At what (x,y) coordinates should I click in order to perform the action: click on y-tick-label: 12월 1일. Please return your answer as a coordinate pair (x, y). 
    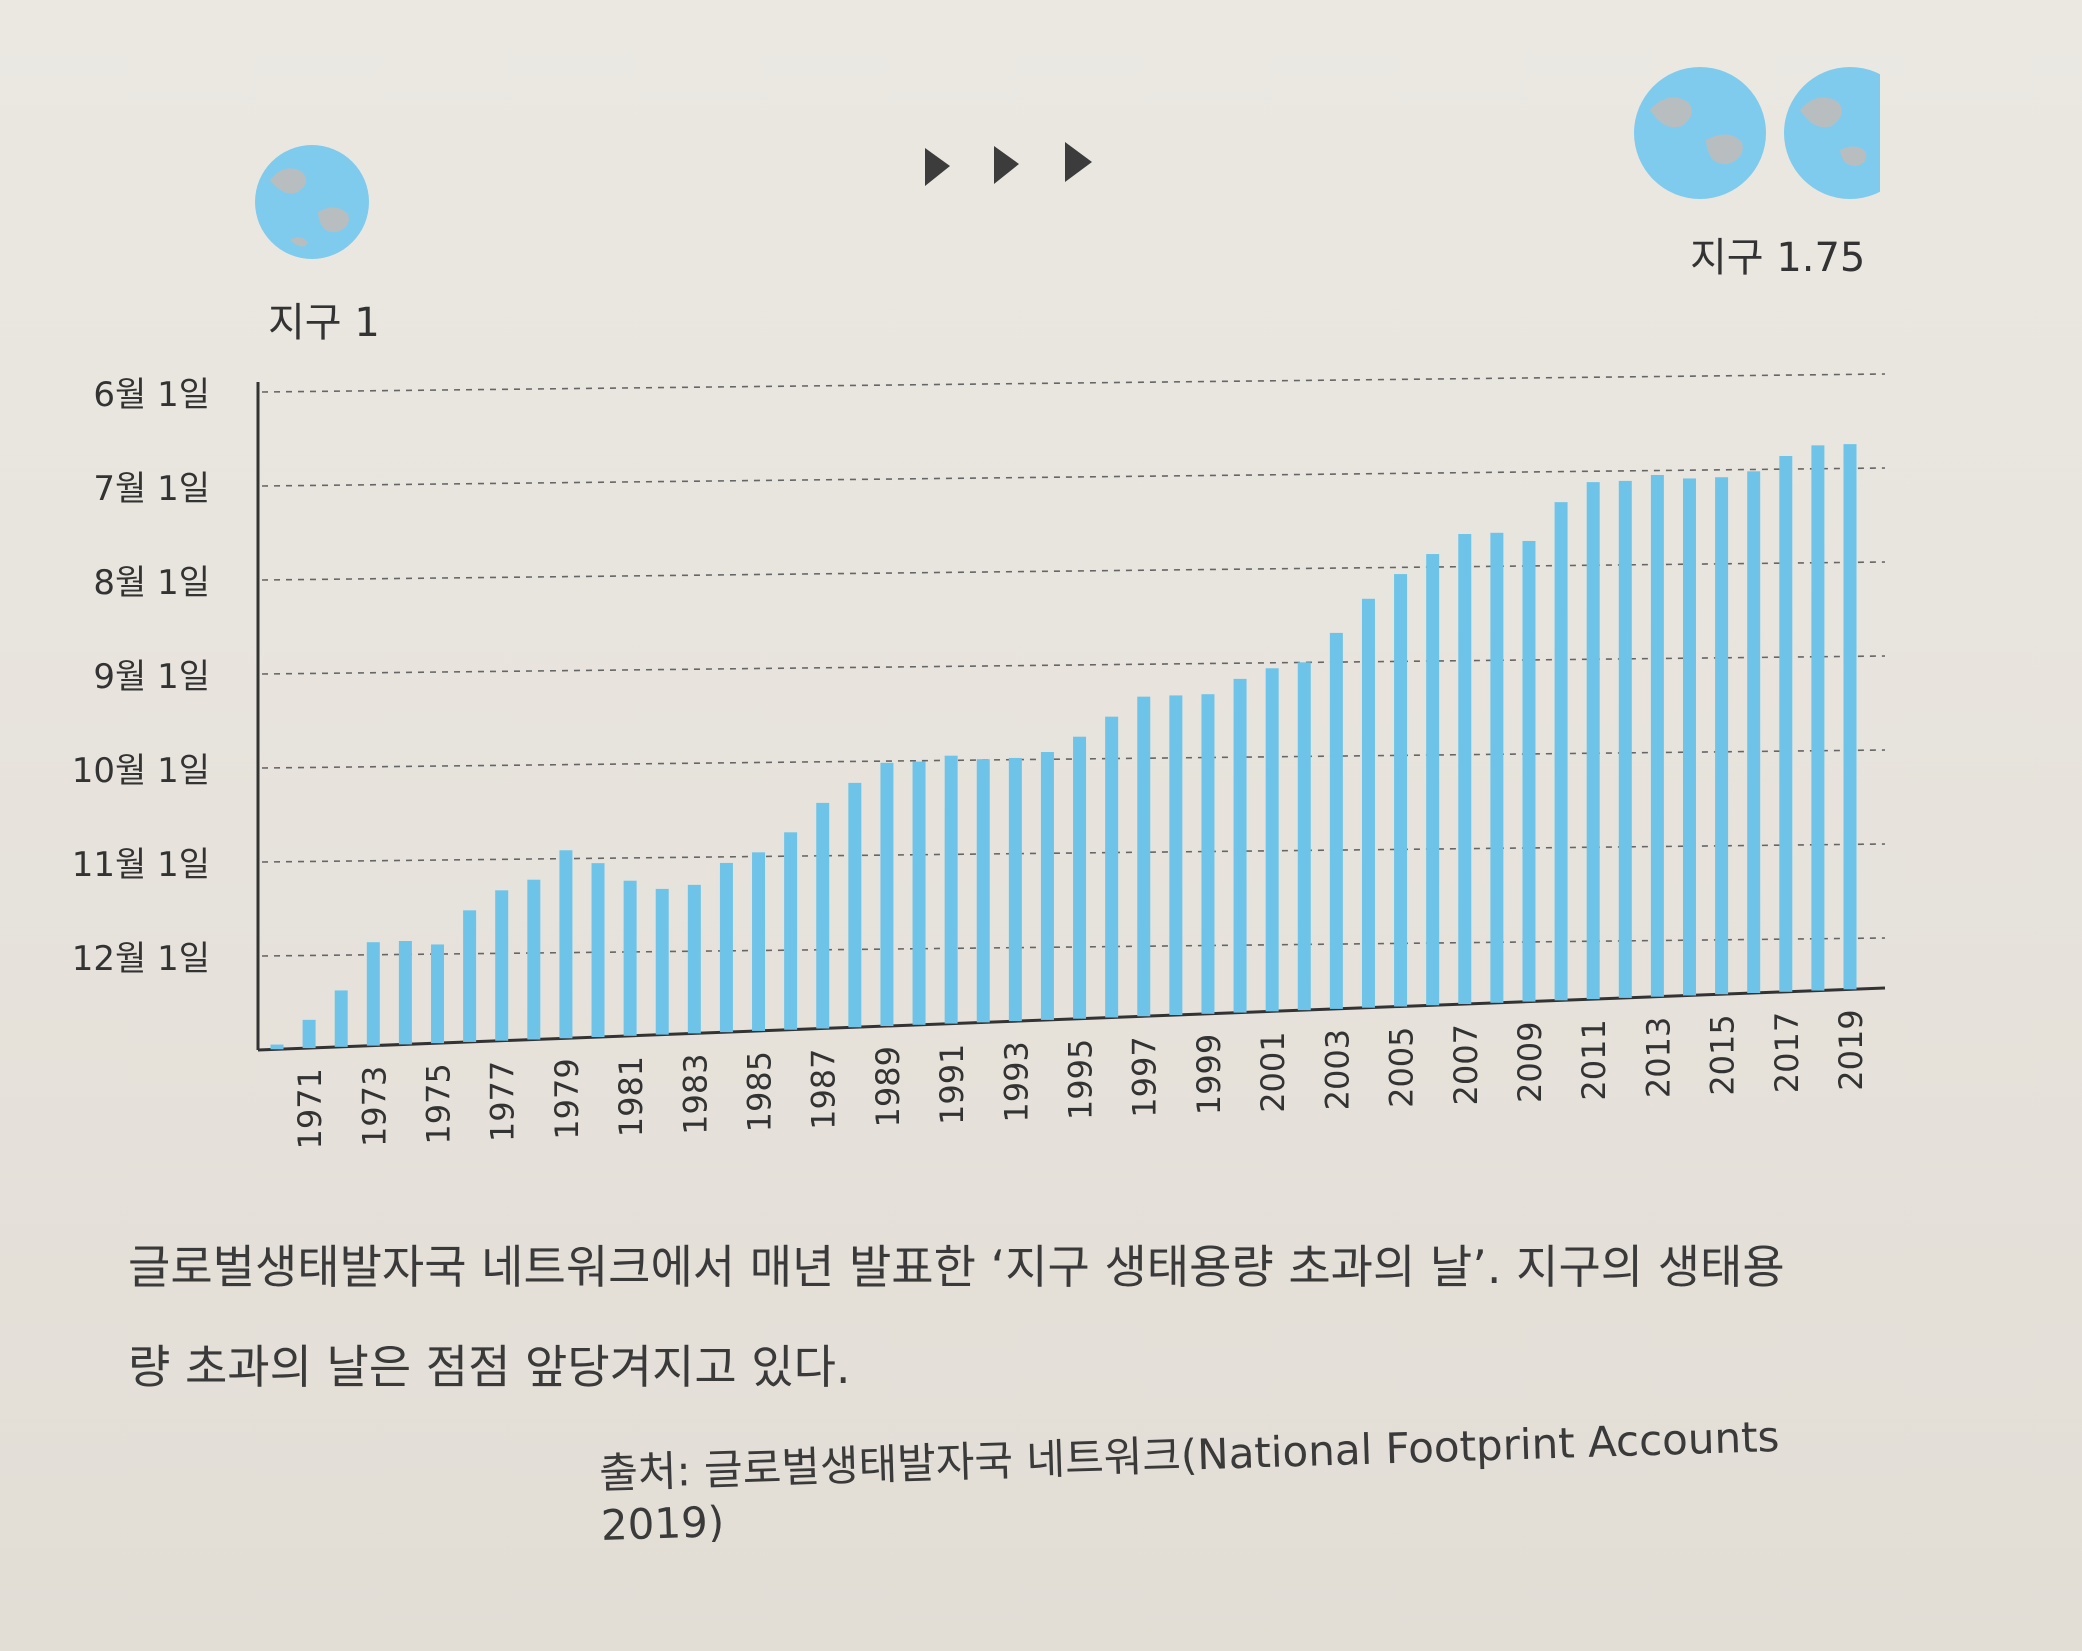
    Looking at the image, I should click on (141, 959).